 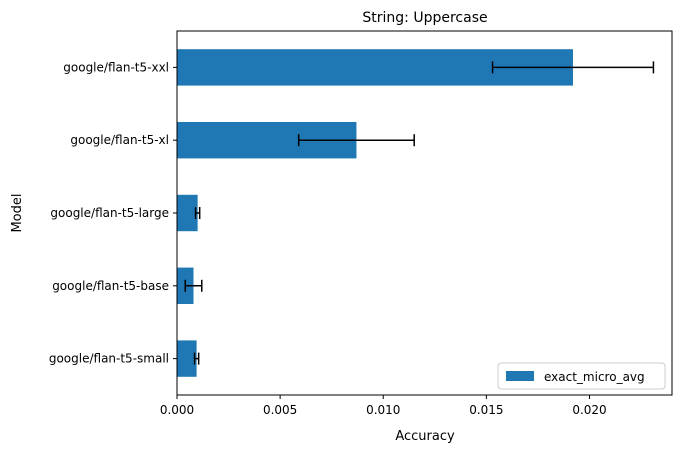 I want to click on chart-title: String: Uppercase, so click(x=424, y=18).